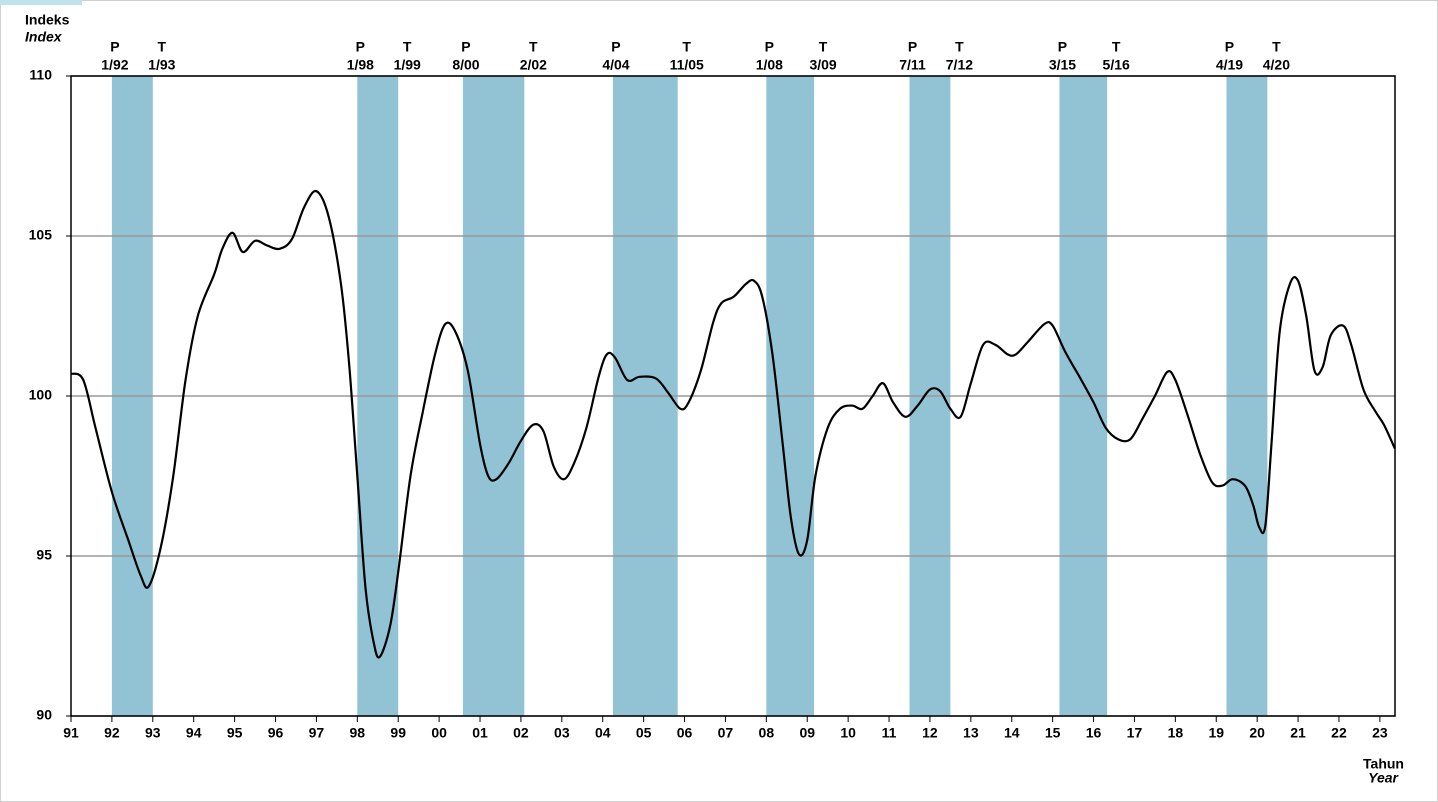  What do you see at coordinates (44, 555) in the screenshot?
I see `y-tick-label: 95` at bounding box center [44, 555].